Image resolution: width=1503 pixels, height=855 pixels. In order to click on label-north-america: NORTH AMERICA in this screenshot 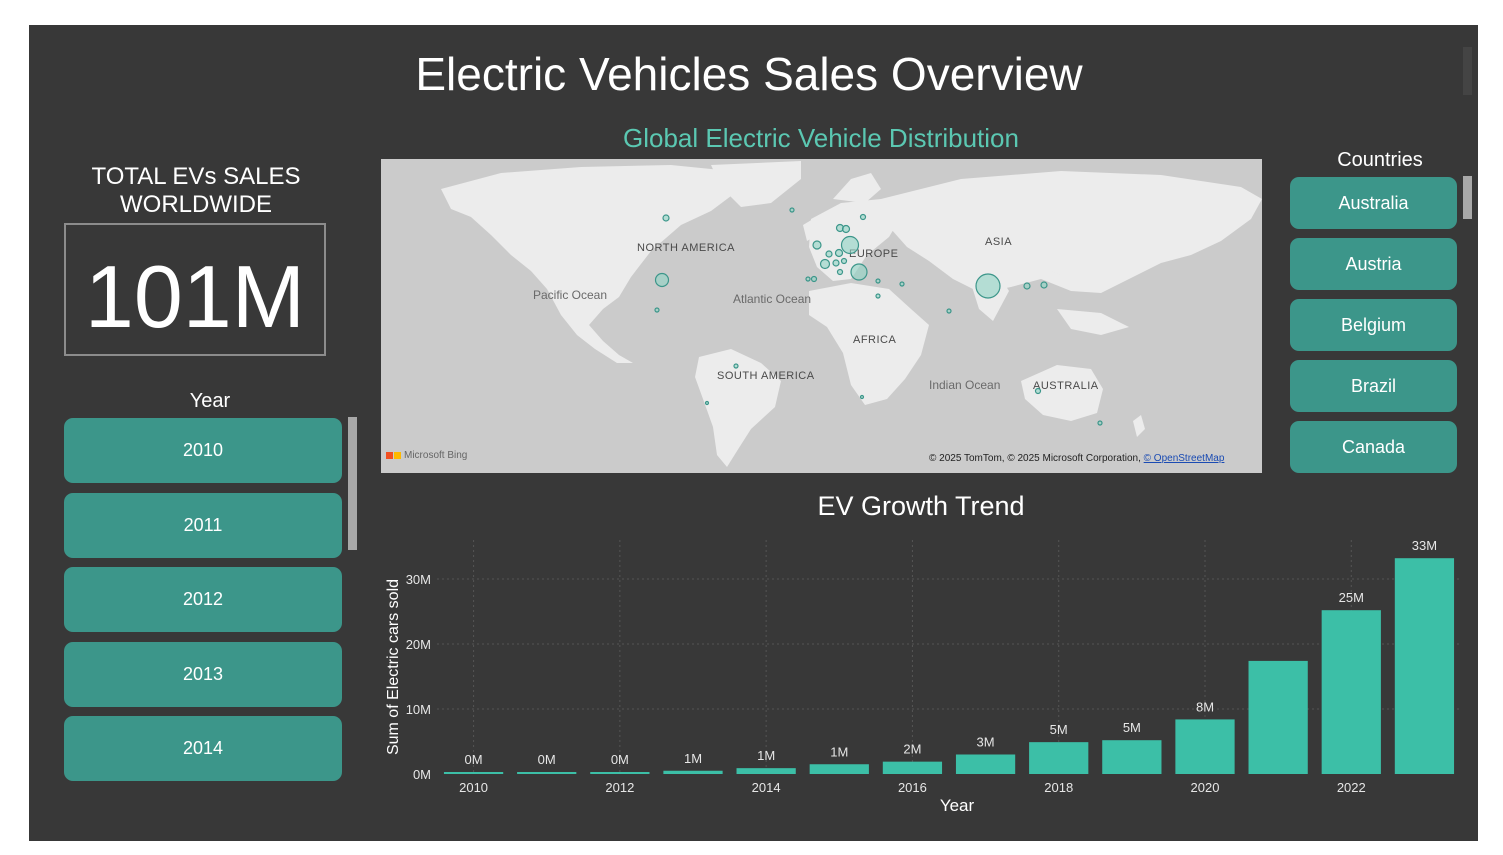, I will do `click(686, 248)`.